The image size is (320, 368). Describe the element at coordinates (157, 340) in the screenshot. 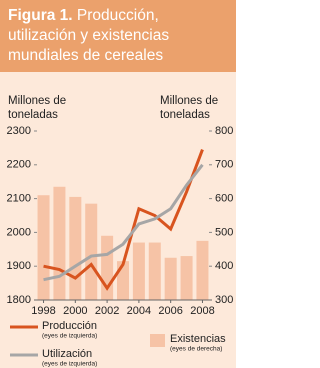

I see `legend-swatch` at that location.